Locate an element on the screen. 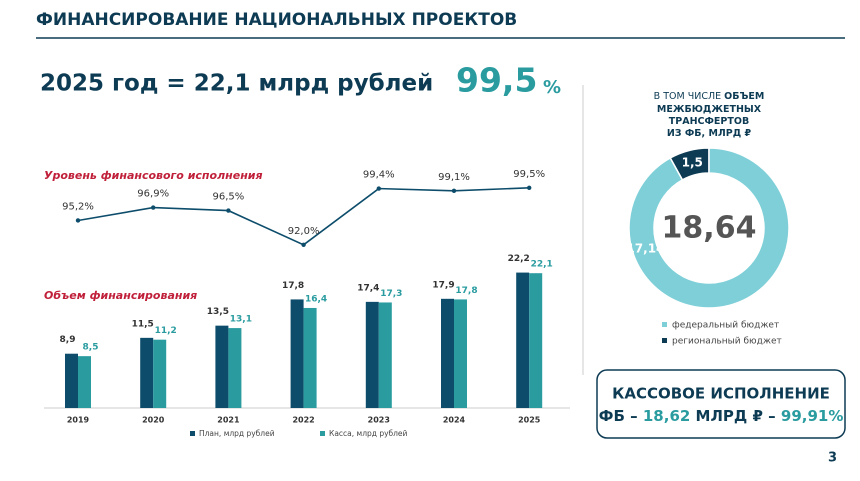  headline: 2025 год = 22,1 млрд рублей is located at coordinates (236, 84).